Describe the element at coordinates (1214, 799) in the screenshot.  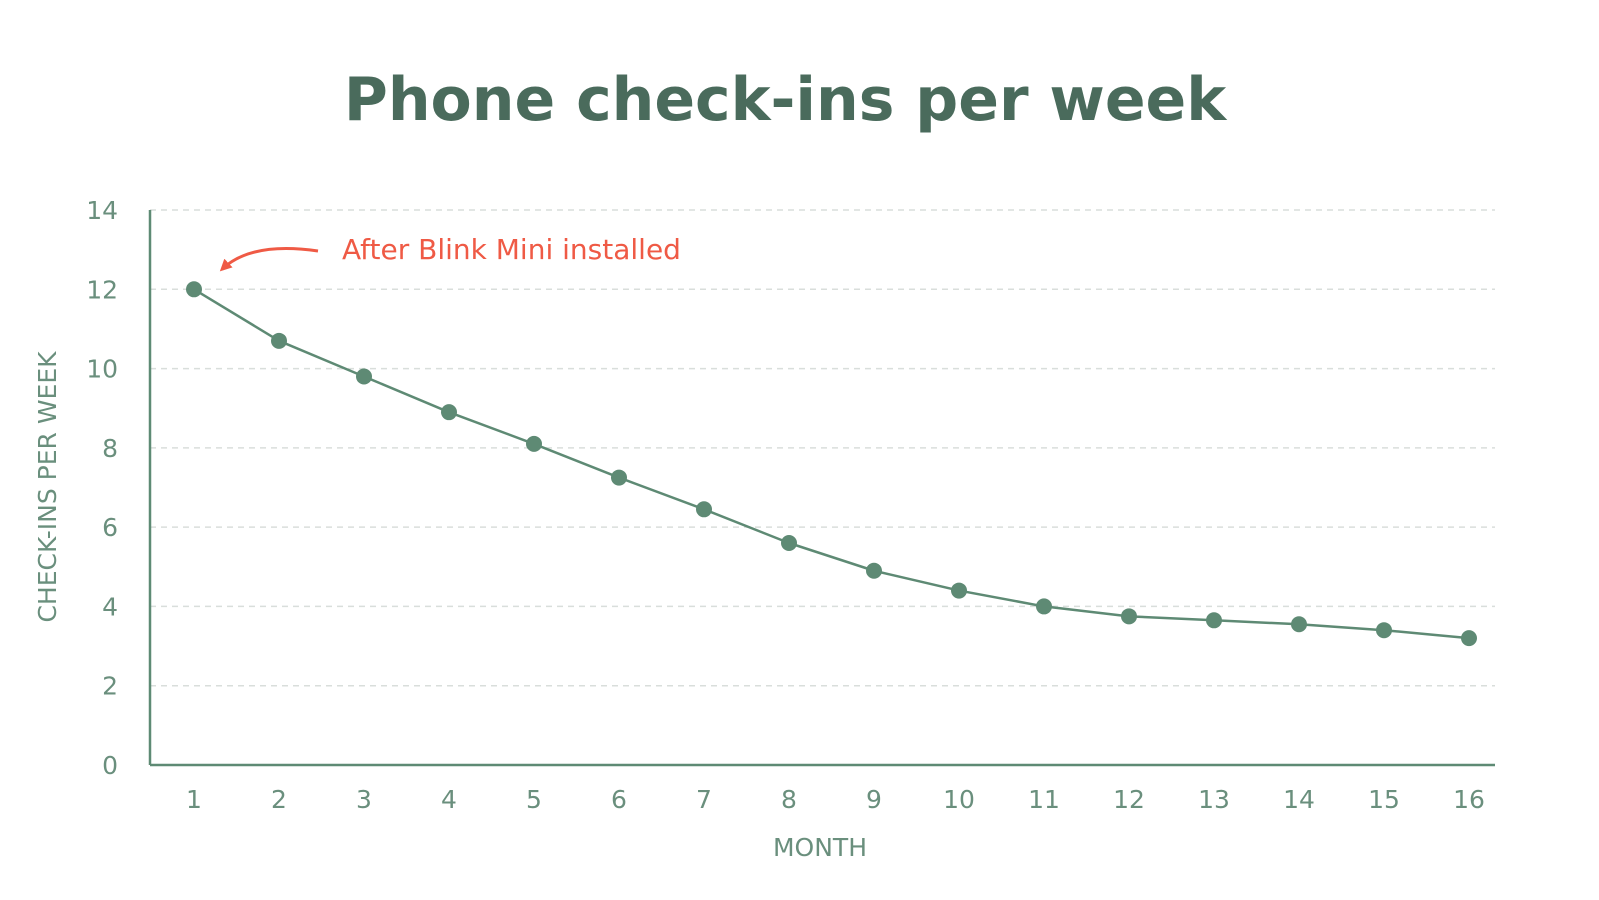
I see `x-tick-label-13: 13` at that location.